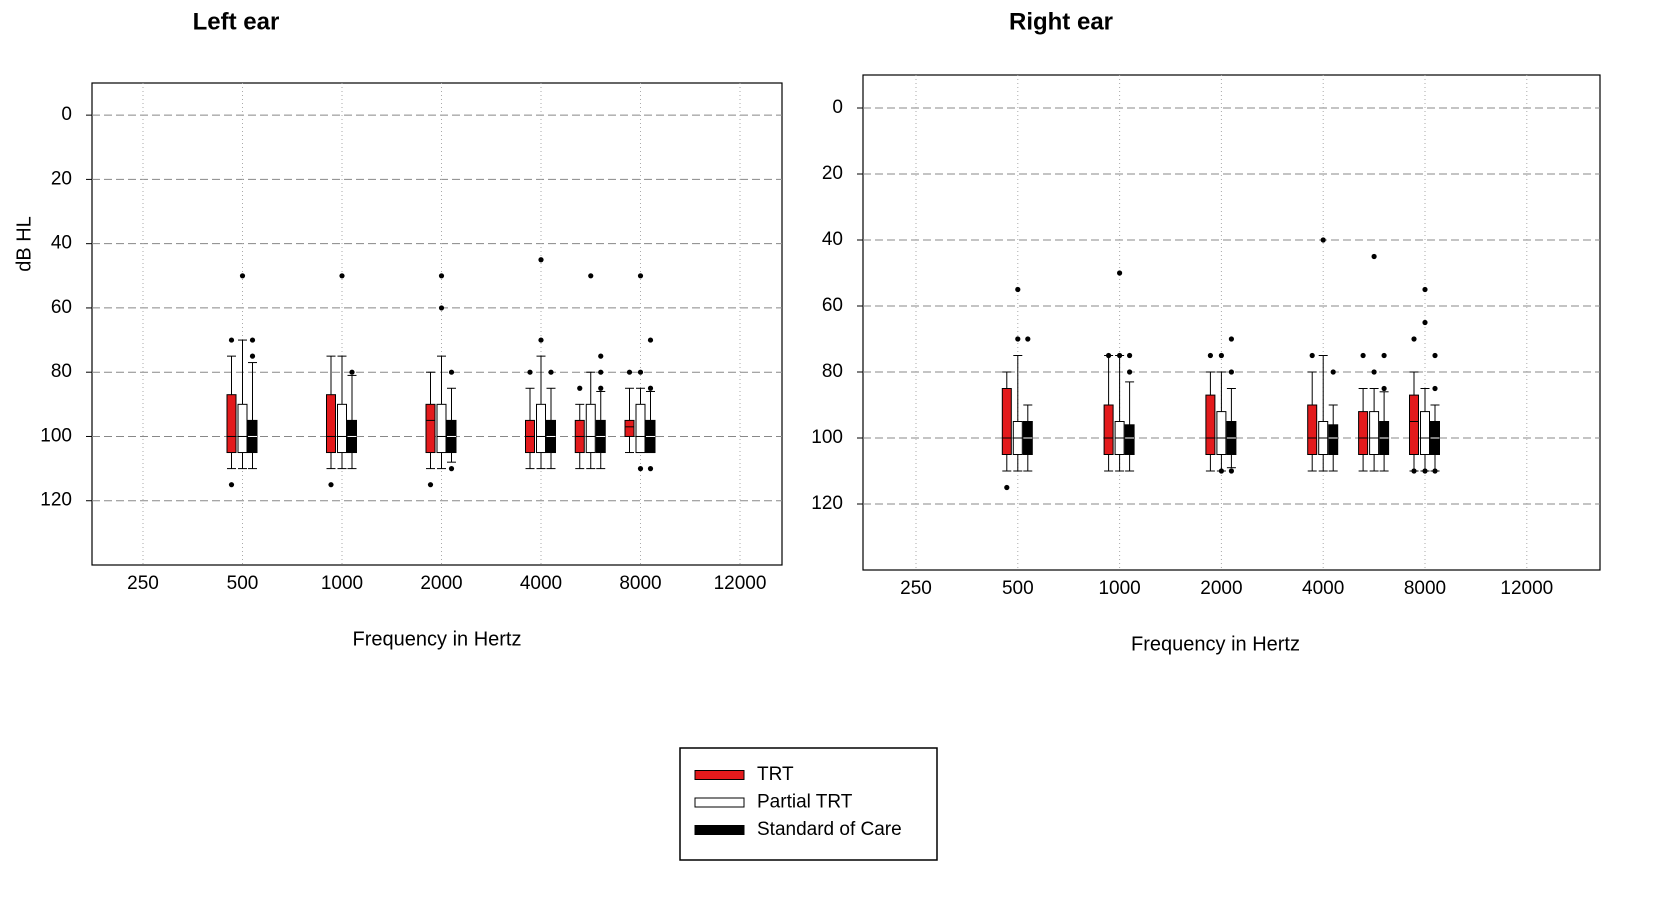 The width and height of the screenshot is (1661, 906). I want to click on x-axis-label: Frequency in Hertz, so click(1215, 644).